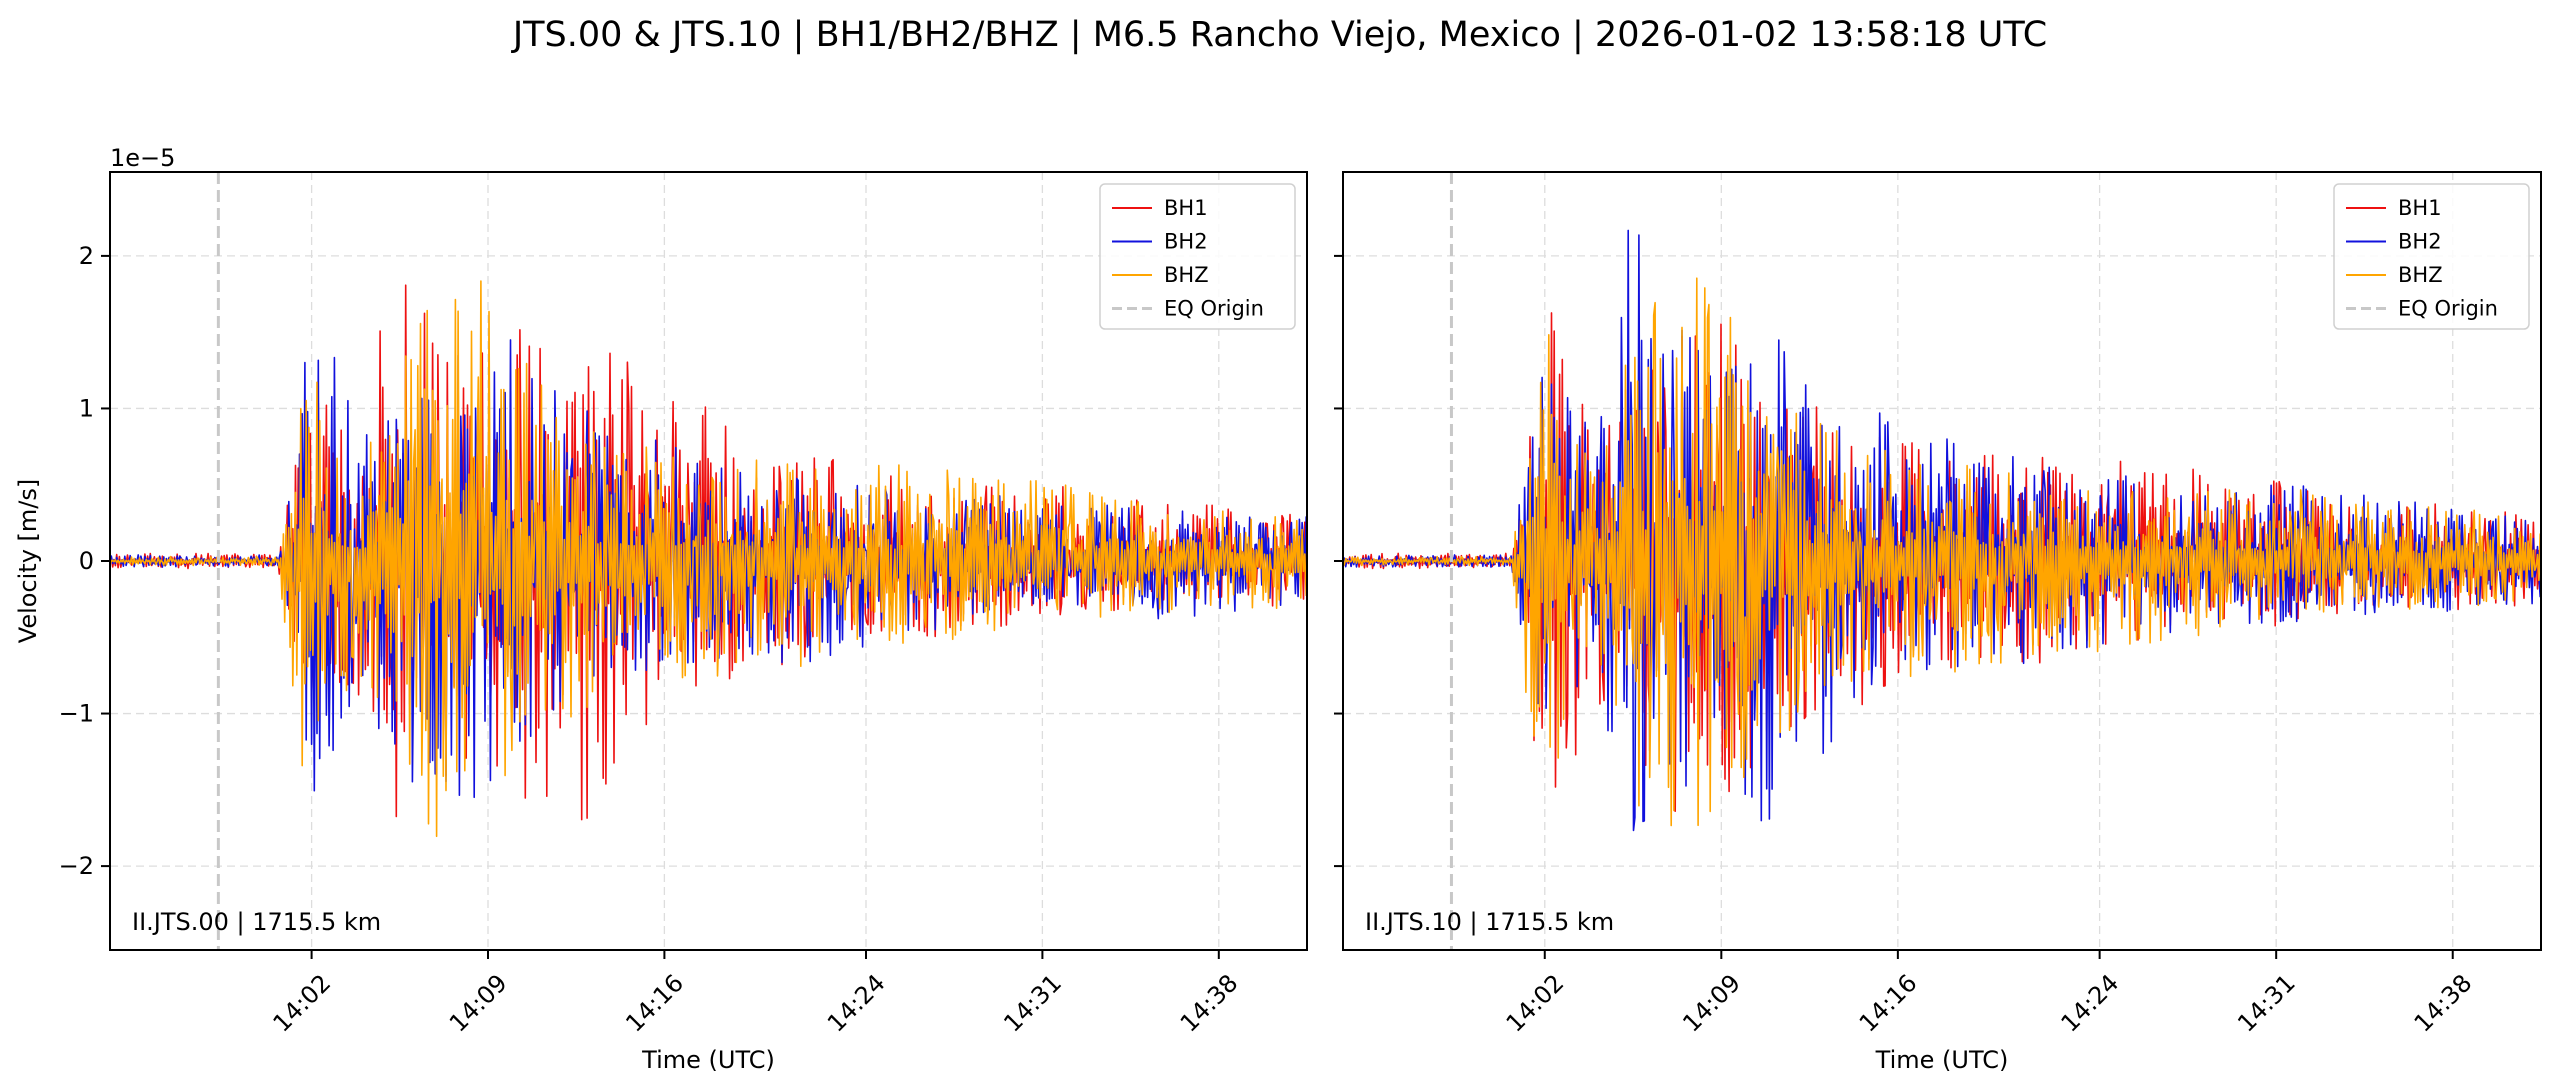 This screenshot has height=1090, width=2560. What do you see at coordinates (76, 714) in the screenshot?
I see `y-tick-label: −1` at bounding box center [76, 714].